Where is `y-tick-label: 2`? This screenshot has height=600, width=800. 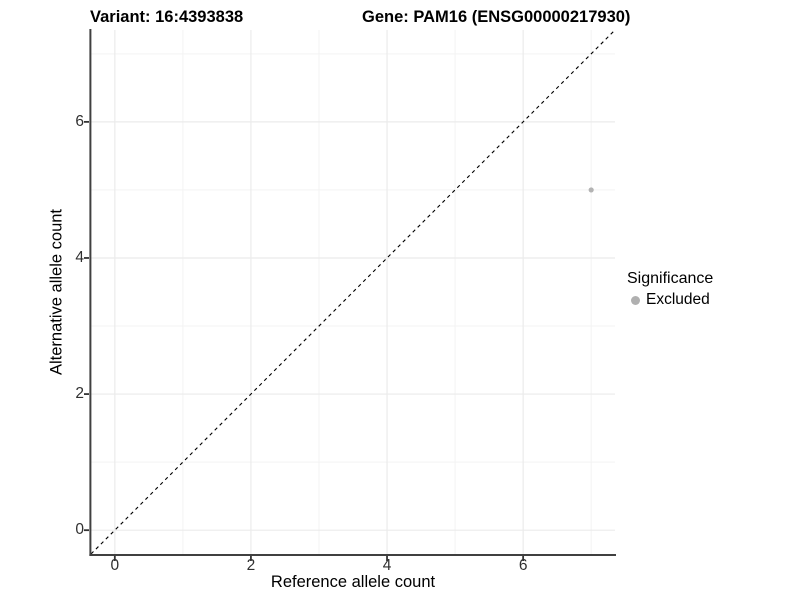 y-tick-label: 2 is located at coordinates (79, 394).